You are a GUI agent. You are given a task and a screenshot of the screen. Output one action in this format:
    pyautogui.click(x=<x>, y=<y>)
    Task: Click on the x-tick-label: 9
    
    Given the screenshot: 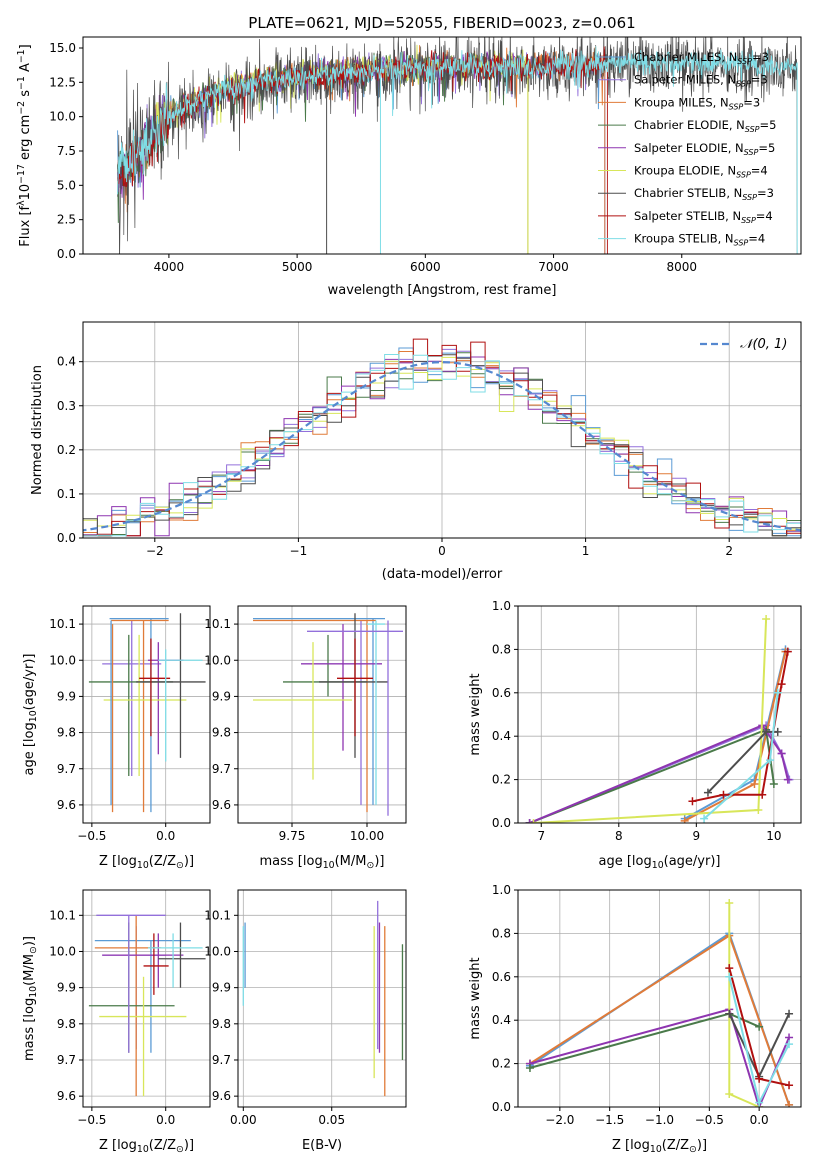 What is the action you would take?
    pyautogui.click(x=697, y=836)
    